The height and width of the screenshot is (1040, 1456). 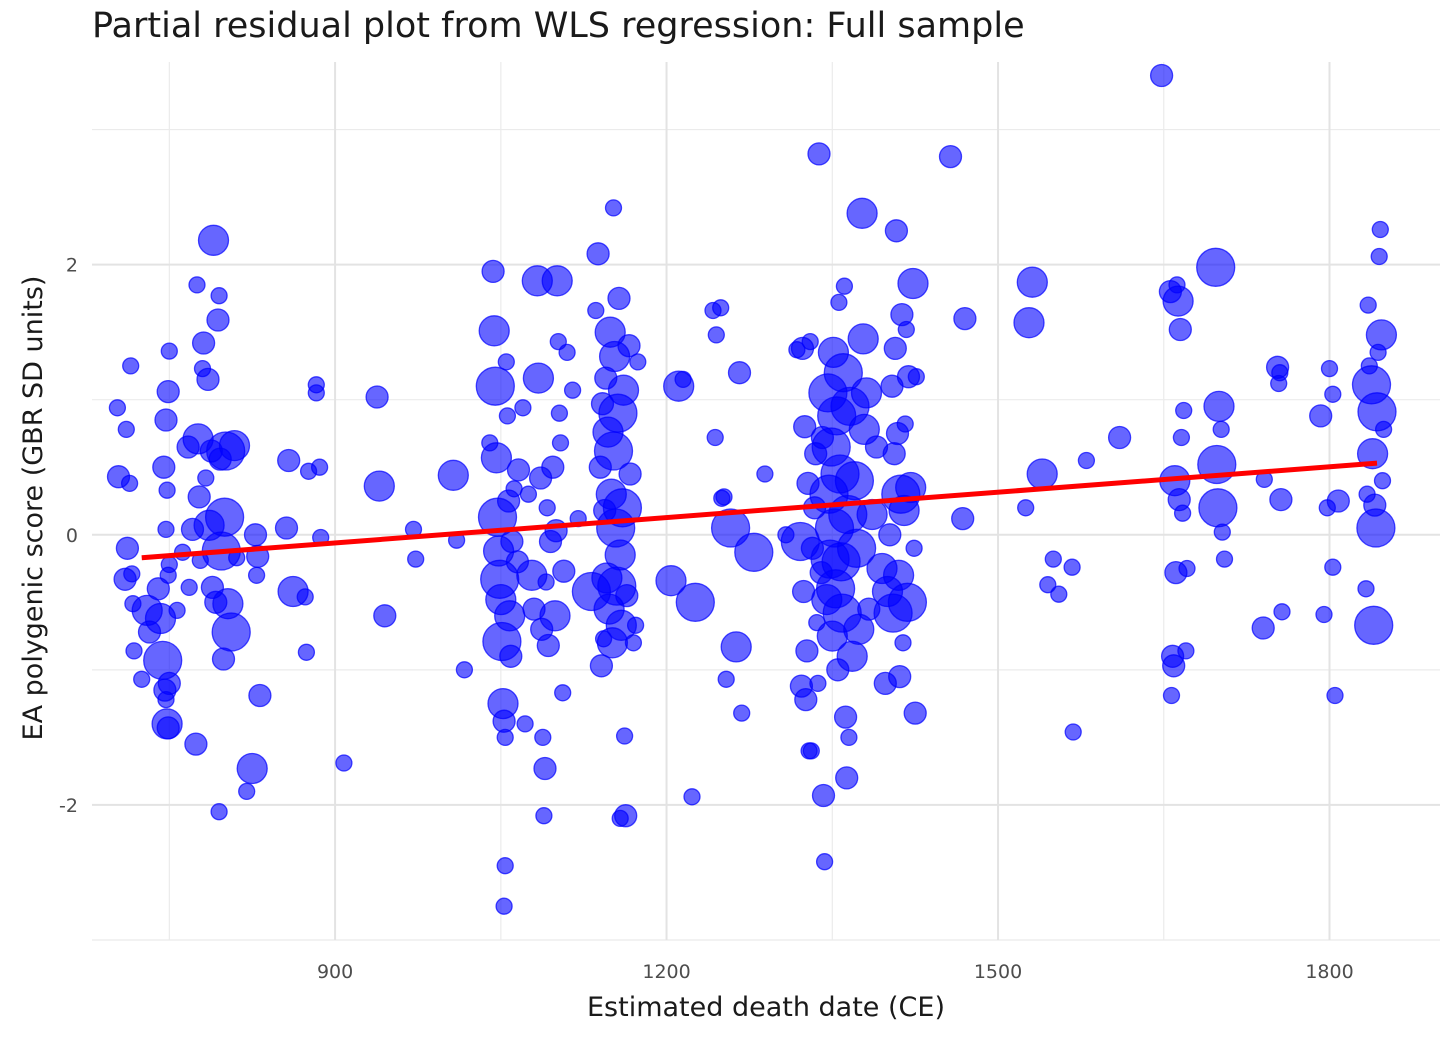 What do you see at coordinates (1329, 972) in the screenshot?
I see `x-tick-label: 1800` at bounding box center [1329, 972].